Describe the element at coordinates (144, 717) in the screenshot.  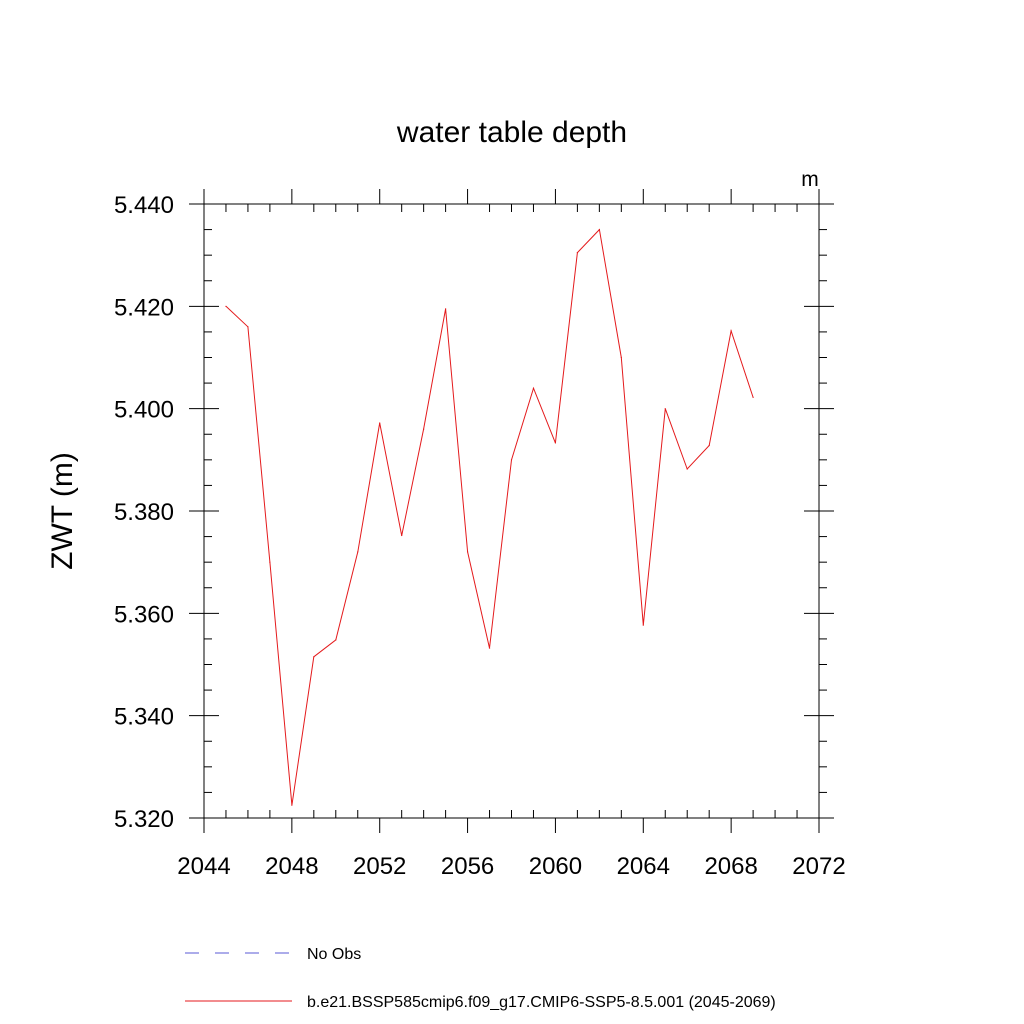
I see `y-tick-label: 5.340` at that location.